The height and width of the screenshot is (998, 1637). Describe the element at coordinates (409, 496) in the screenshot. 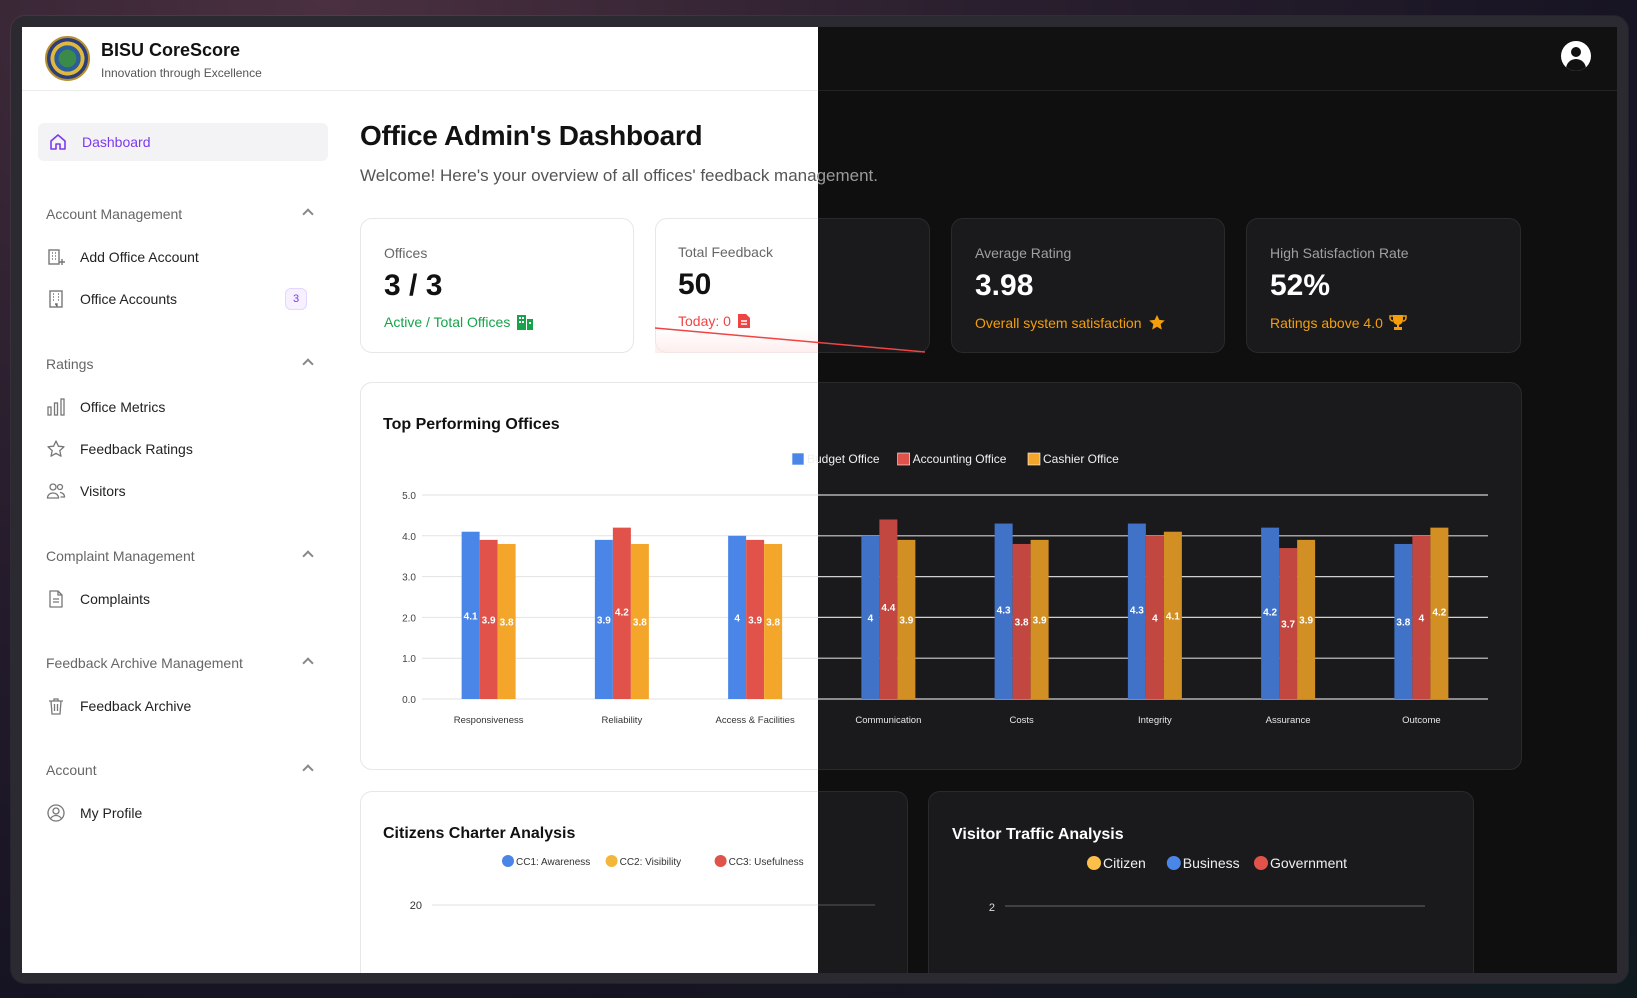

I see `y-tick-label: 5.0` at that location.